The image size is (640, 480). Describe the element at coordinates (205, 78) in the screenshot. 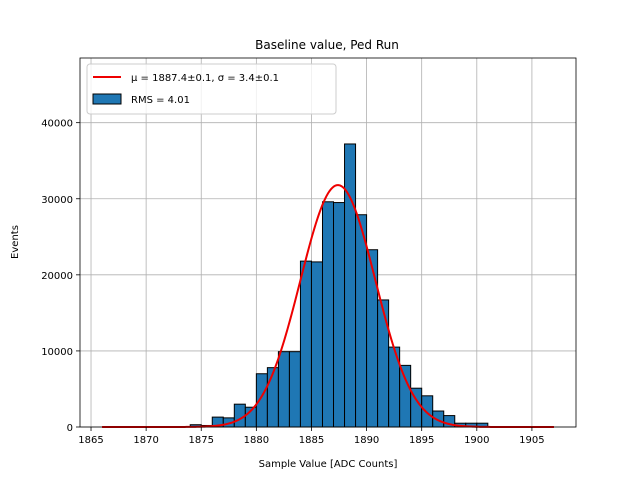

I see `legend-fit-label: μ = 1887.4±0.1, σ = 3.4±0.1` at that location.